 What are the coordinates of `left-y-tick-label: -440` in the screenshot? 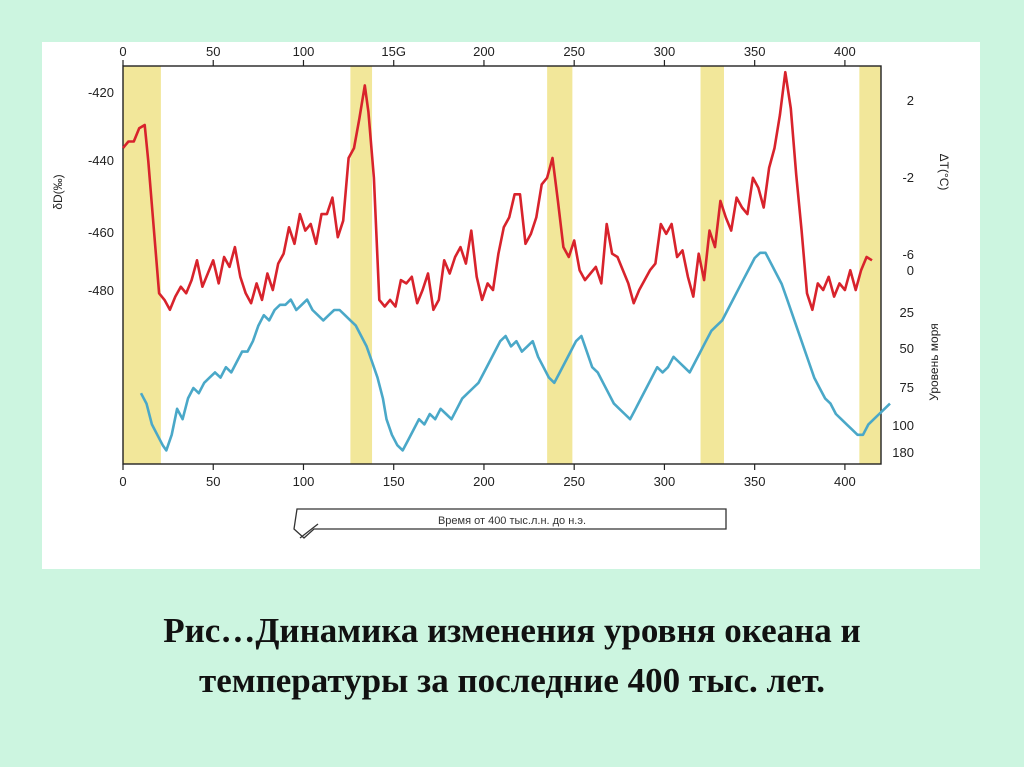 It's located at (101, 160).